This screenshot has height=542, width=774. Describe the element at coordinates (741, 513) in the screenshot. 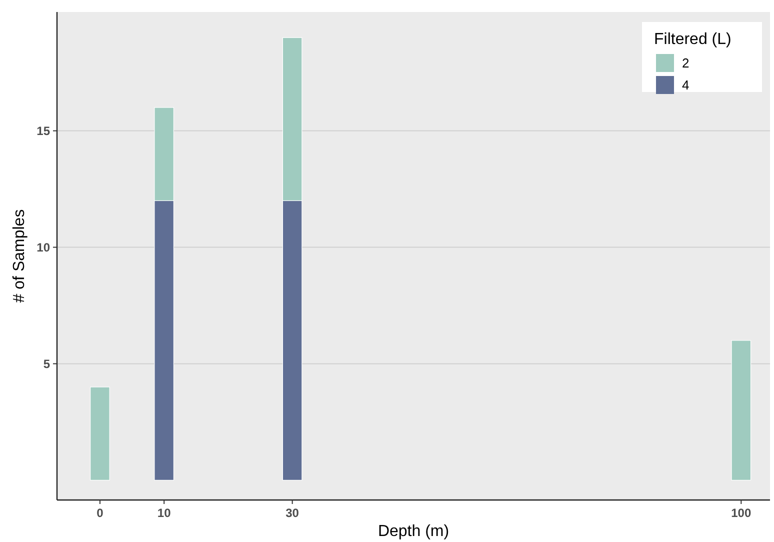

I see `x-tick-label: 100` at that location.